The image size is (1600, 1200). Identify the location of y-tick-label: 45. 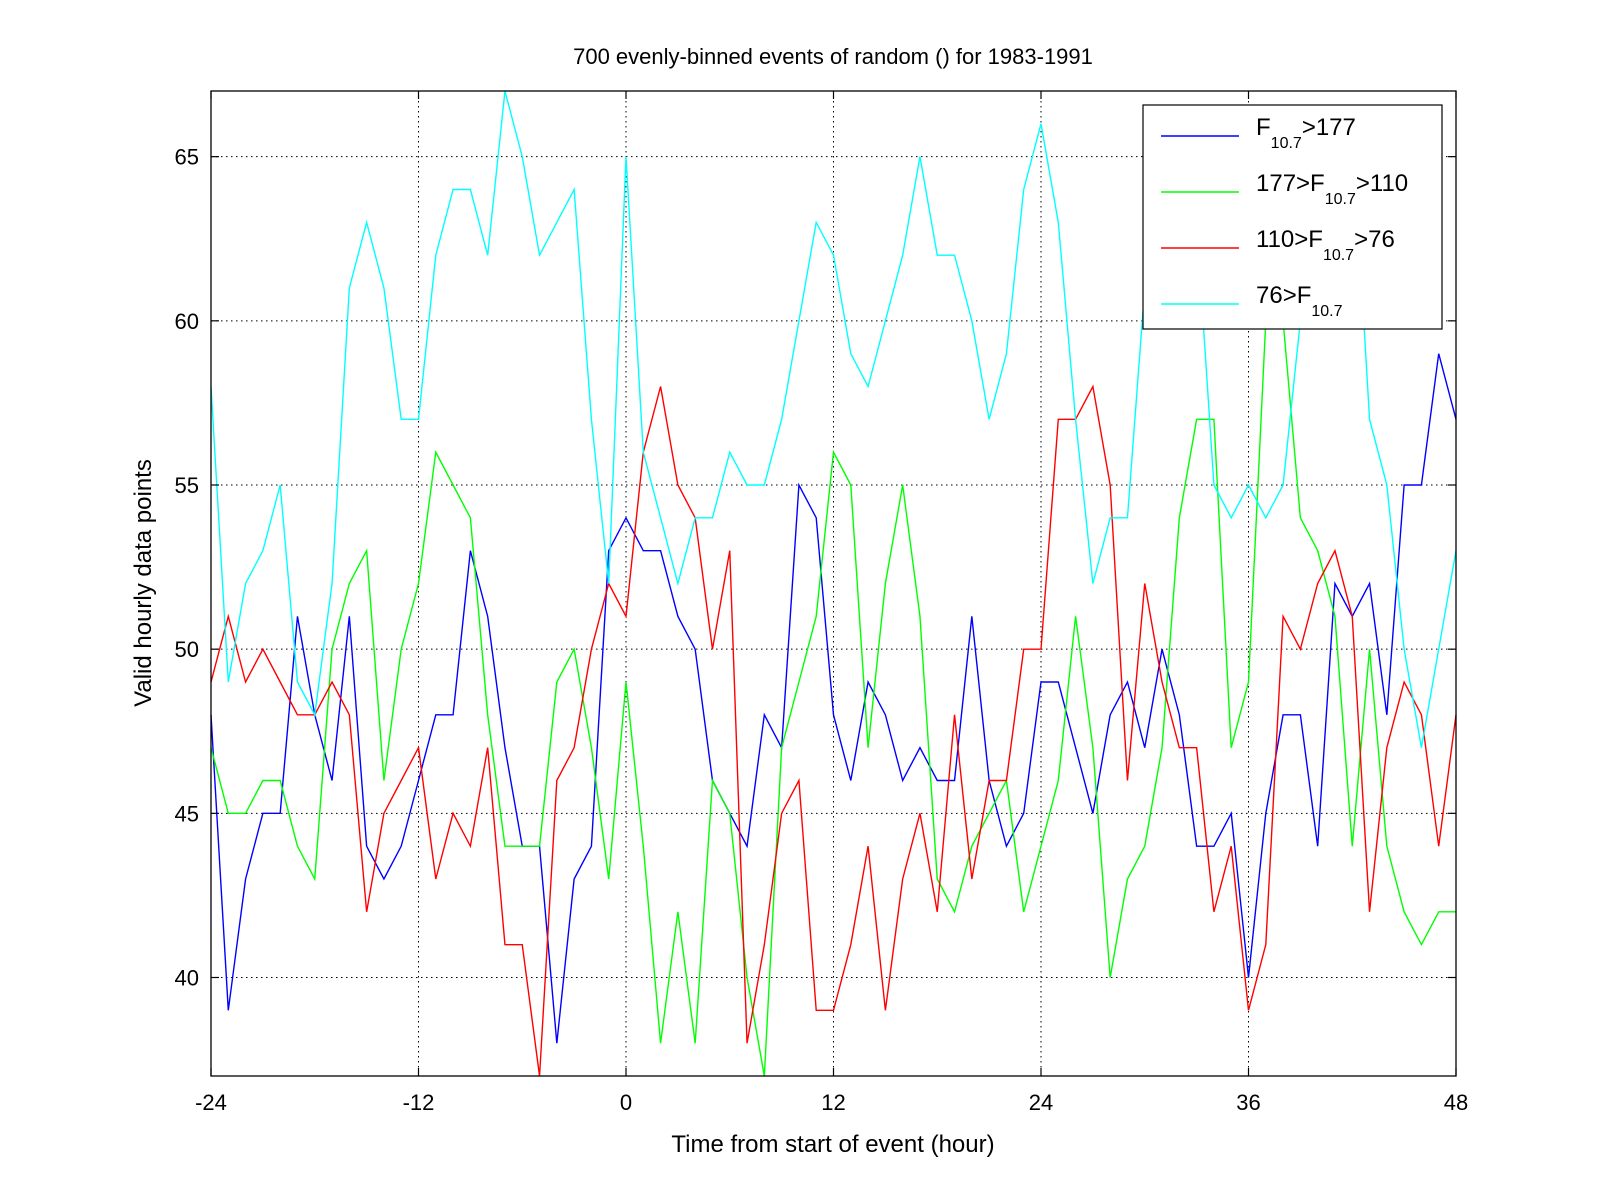
(187, 813).